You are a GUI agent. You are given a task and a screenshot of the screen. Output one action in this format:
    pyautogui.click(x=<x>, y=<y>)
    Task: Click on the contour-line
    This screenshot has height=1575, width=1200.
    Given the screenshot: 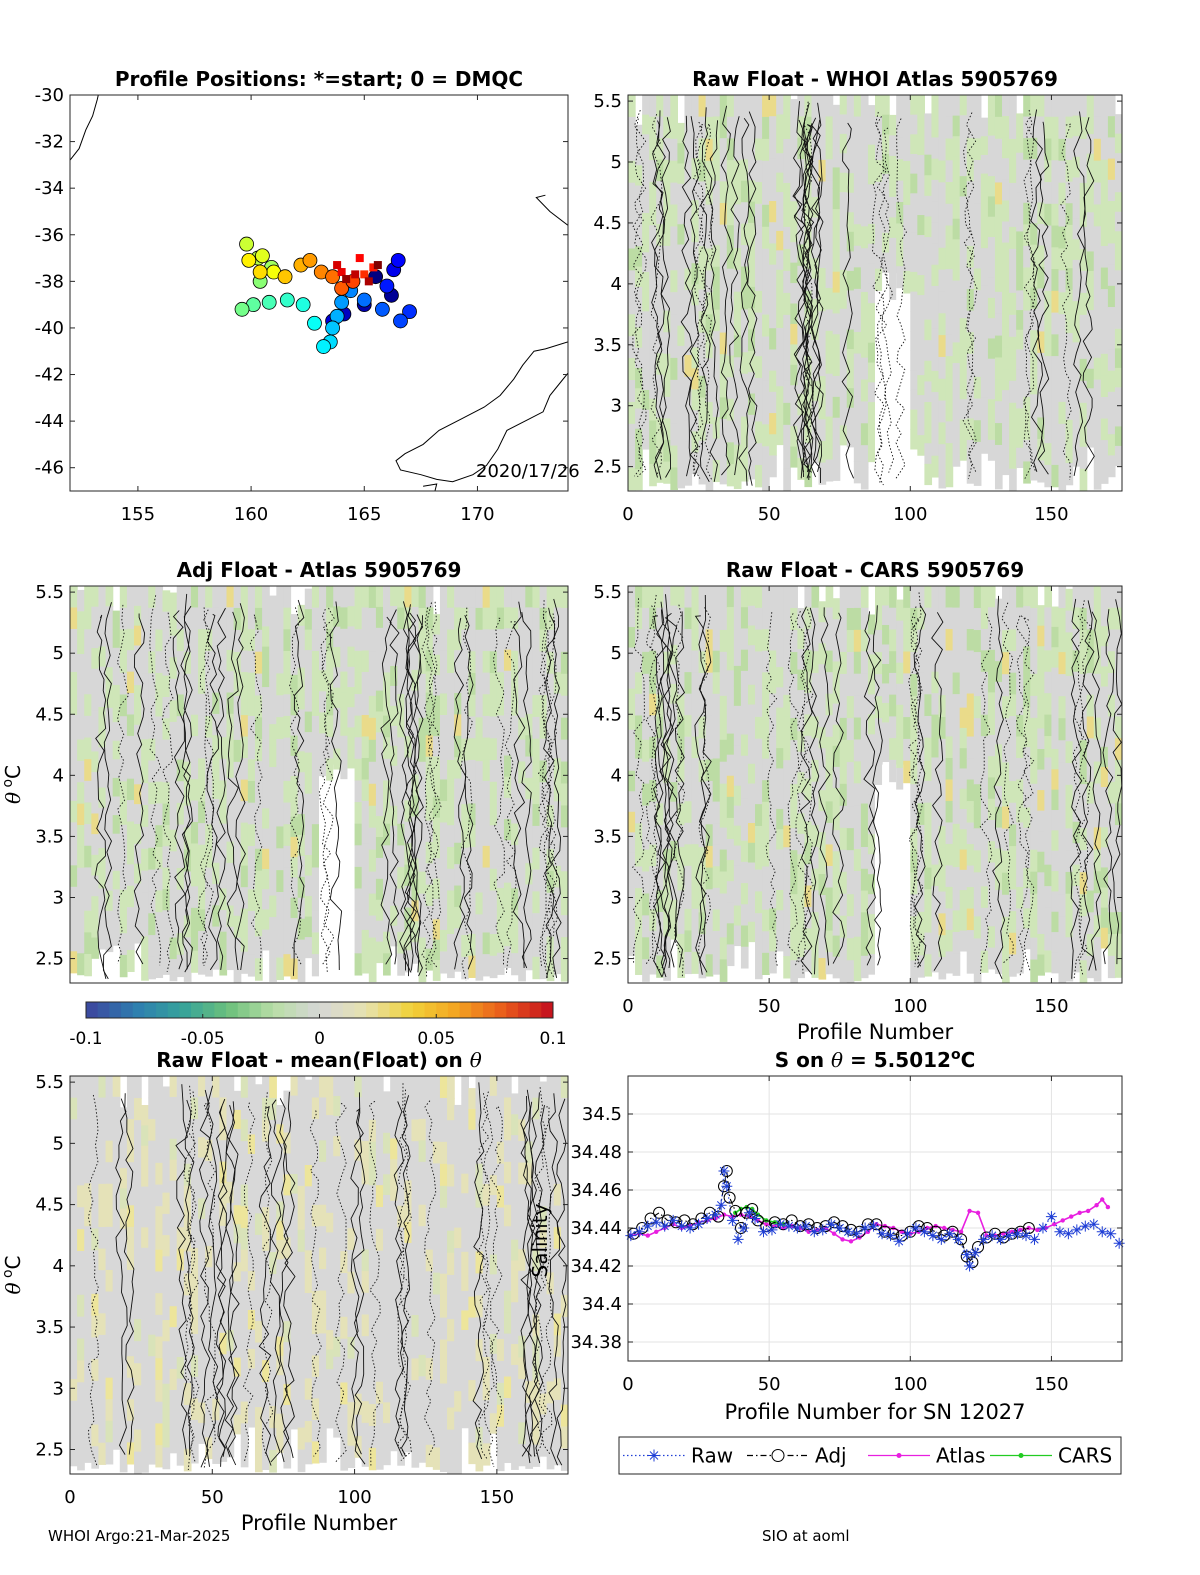 What is the action you would take?
    pyautogui.click(x=325, y=786)
    